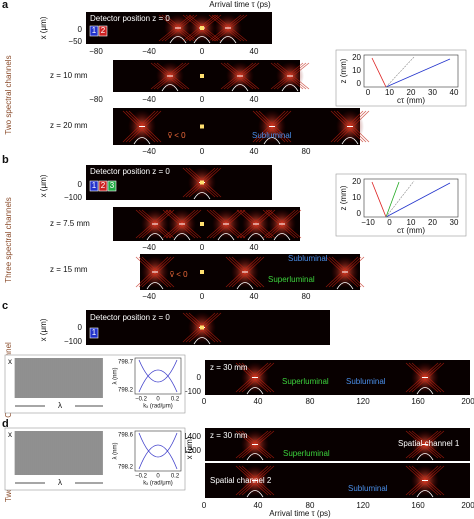  What do you see at coordinates (157, 484) in the screenshot?
I see `plot-x-label: kₓ (rad/μm)` at bounding box center [157, 484].